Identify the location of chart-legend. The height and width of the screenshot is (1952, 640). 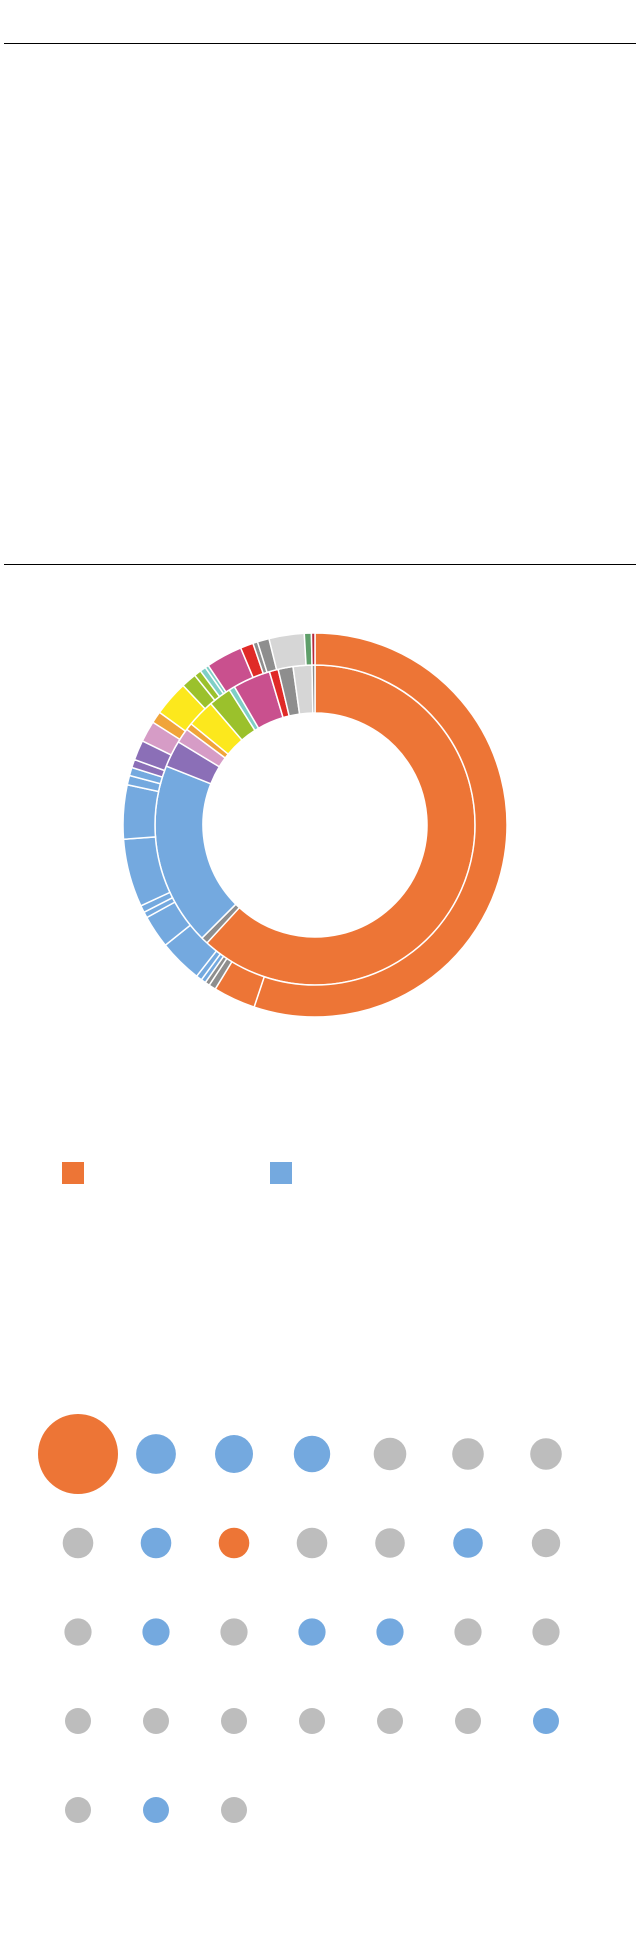
(320, 1174).